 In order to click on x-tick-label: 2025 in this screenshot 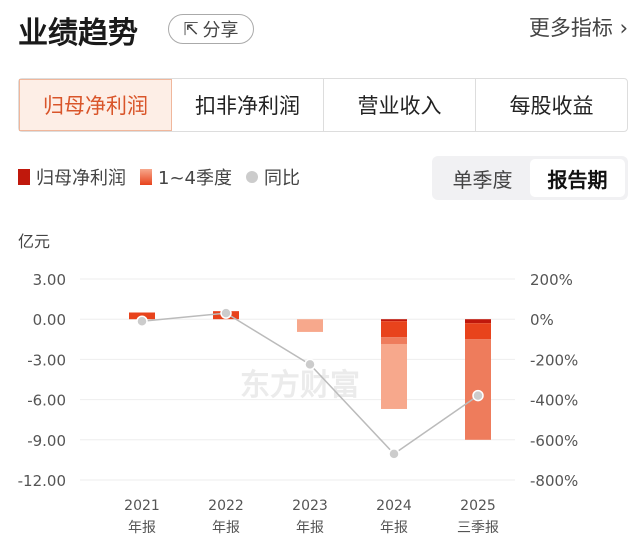, I will do `click(478, 506)`.